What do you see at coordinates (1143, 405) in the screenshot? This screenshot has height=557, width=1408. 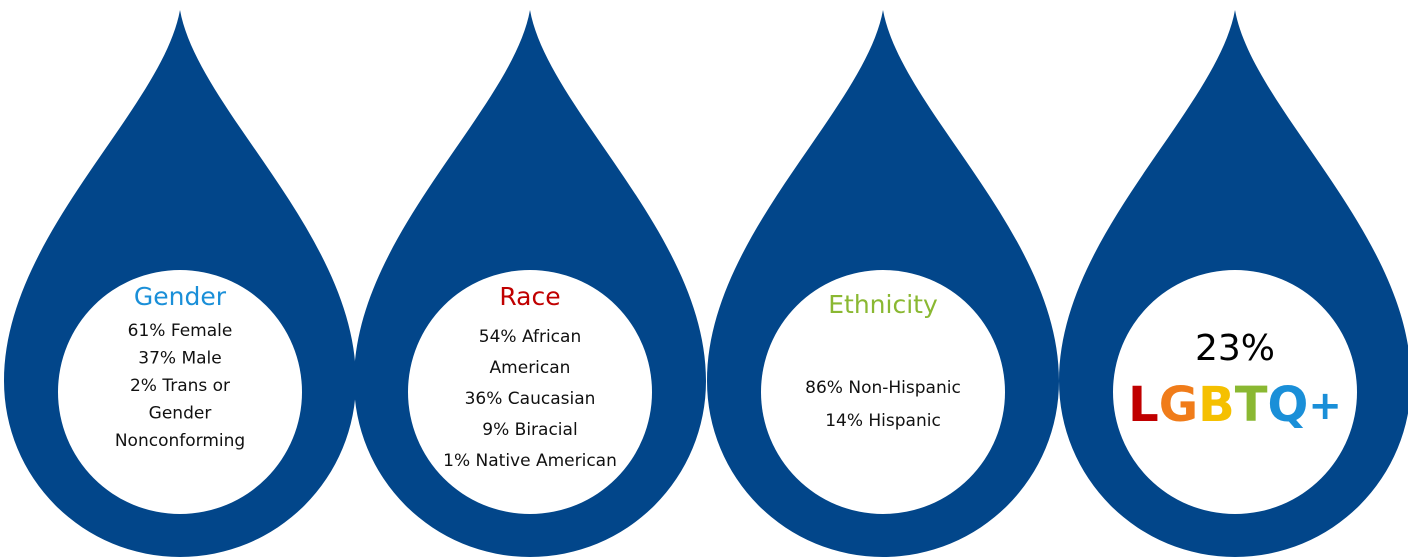 I see `lgbtq-letter: L` at bounding box center [1143, 405].